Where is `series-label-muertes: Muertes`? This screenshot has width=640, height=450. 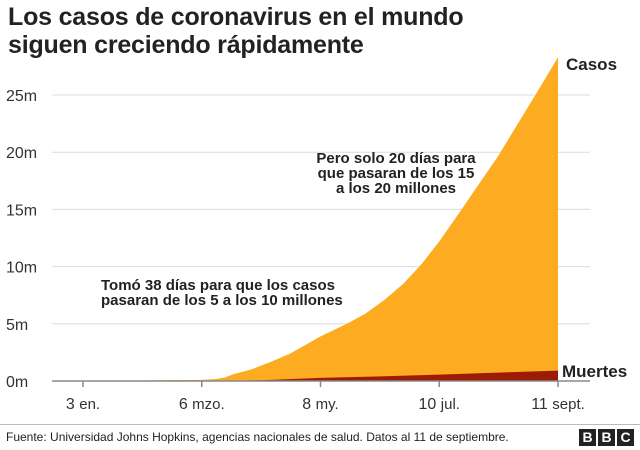 series-label-muertes: Muertes is located at coordinates (594, 371).